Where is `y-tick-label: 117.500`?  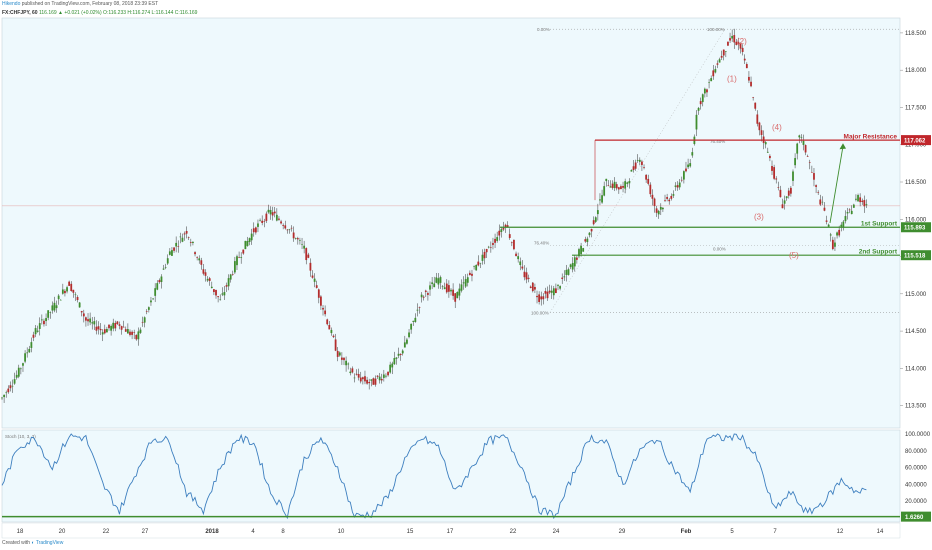 y-tick-label: 117.500 is located at coordinates (916, 108).